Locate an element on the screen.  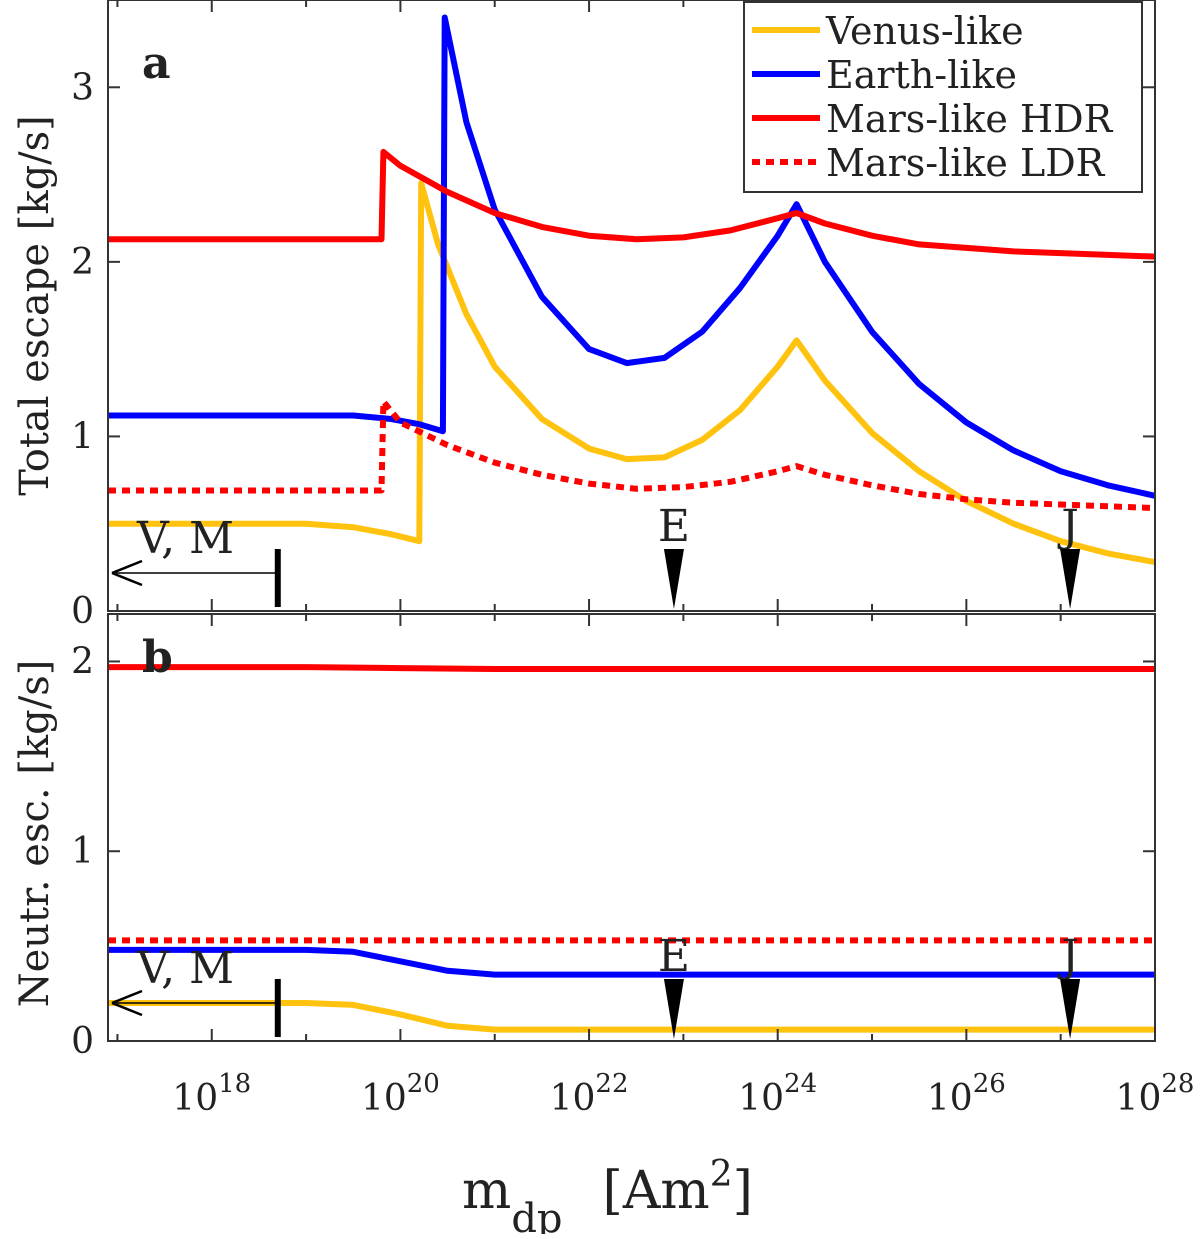
panel-b-letter: b is located at coordinates (157, 657).